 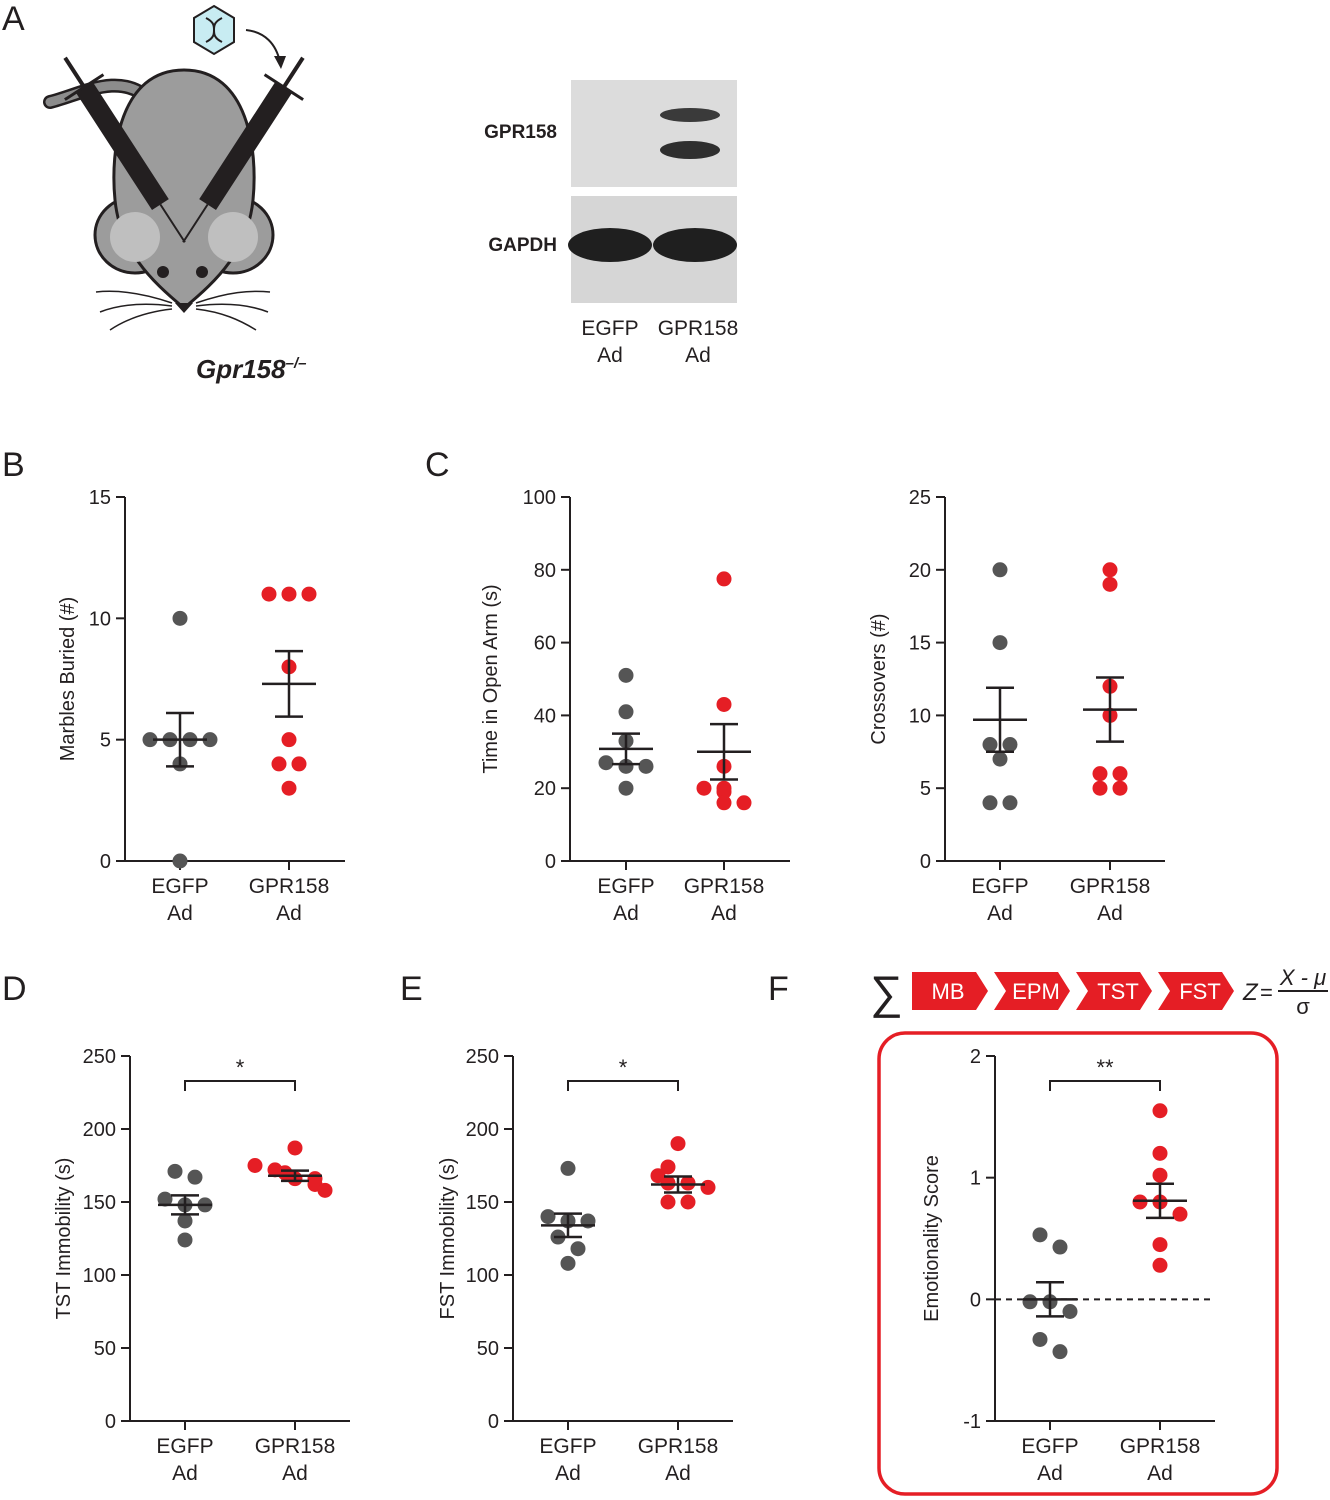 I want to click on fst-ytick-label: 200, so click(x=482, y=1130).